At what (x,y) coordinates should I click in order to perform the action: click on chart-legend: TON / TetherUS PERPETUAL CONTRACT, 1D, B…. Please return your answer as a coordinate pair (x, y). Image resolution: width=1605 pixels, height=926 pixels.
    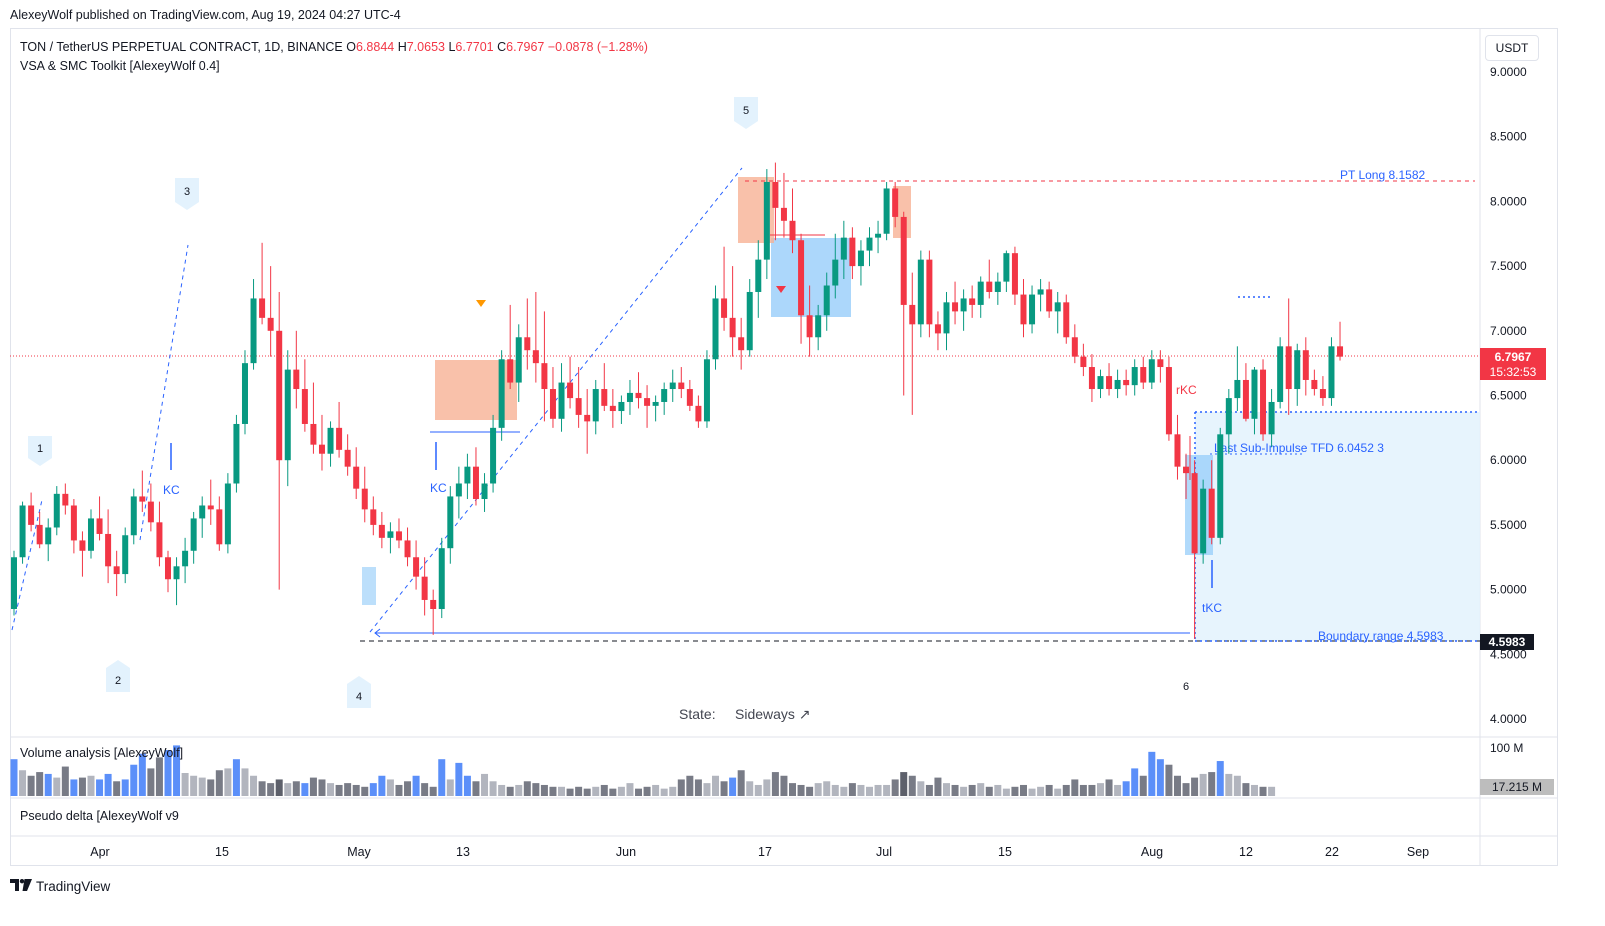
    Looking at the image, I should click on (334, 57).